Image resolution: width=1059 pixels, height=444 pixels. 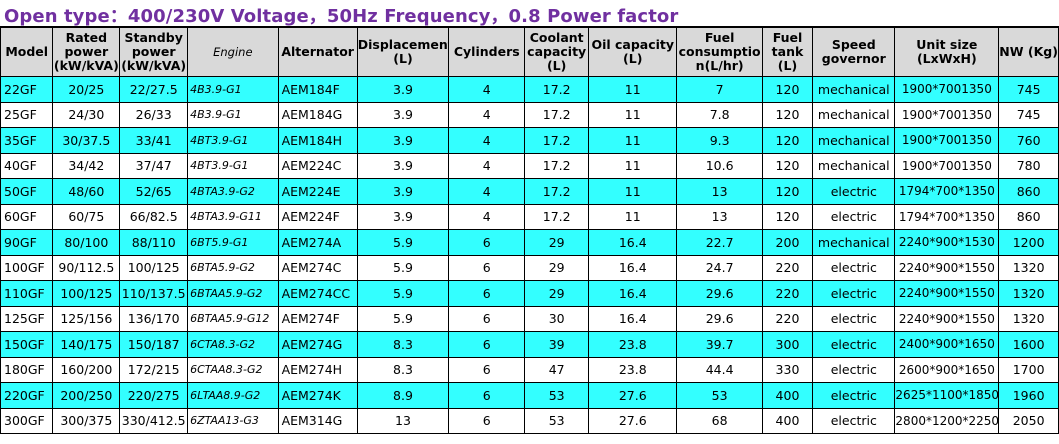 I want to click on cell-alternator: AEM184F, so click(x=317, y=89).